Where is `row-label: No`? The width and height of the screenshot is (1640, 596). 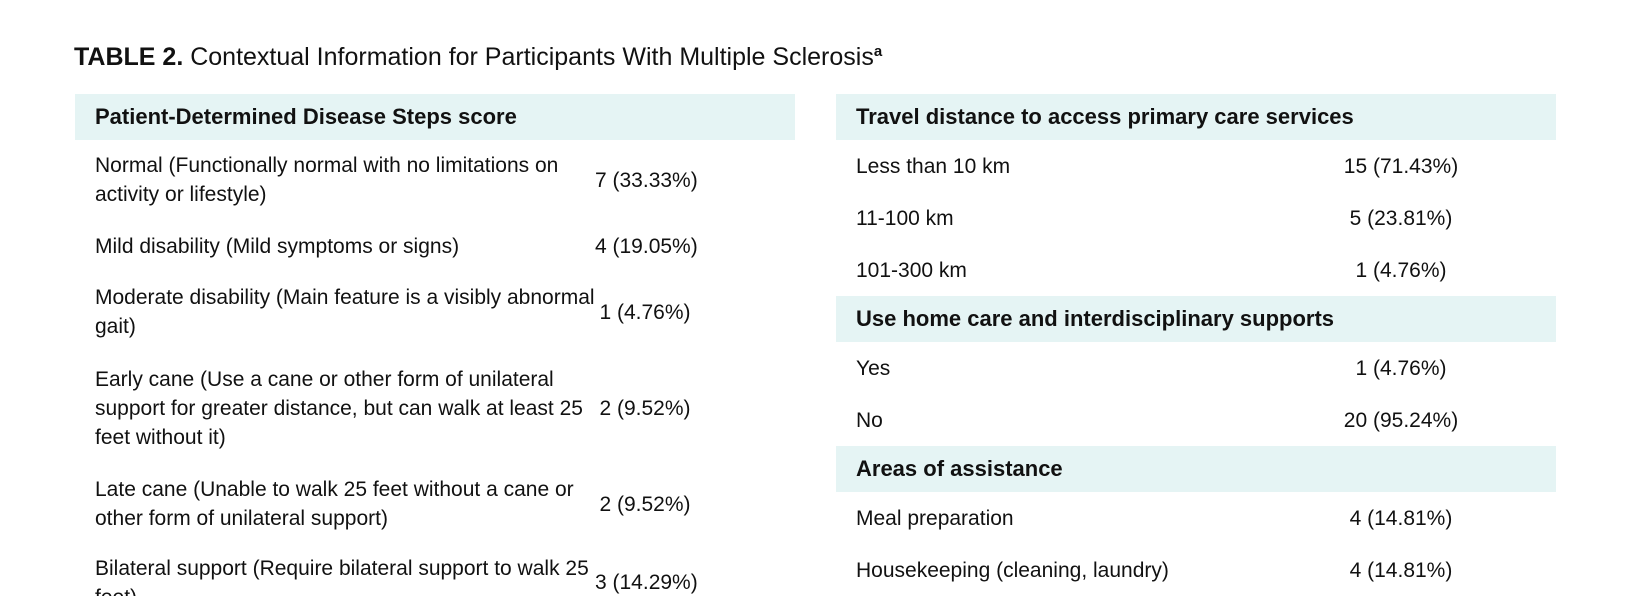
row-label: No is located at coordinates (869, 420).